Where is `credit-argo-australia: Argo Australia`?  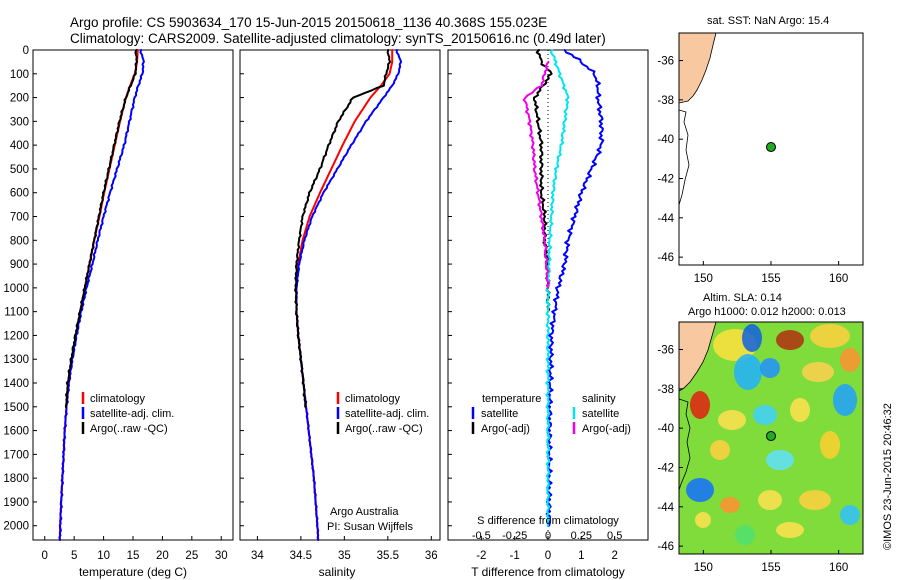 credit-argo-australia: Argo Australia is located at coordinates (364, 512).